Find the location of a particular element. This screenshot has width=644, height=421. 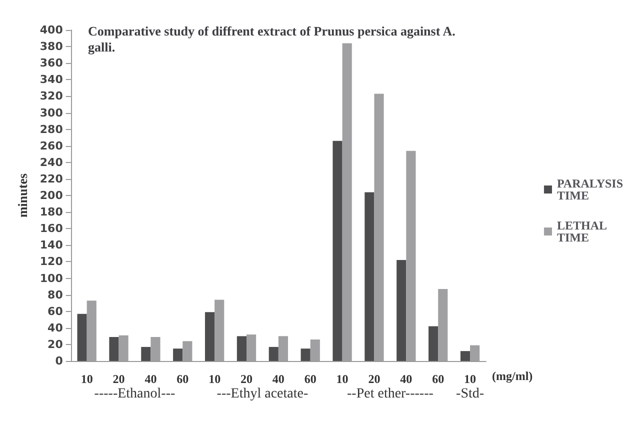

text: ---Ethyl acetate- is located at coordinates (262, 394).